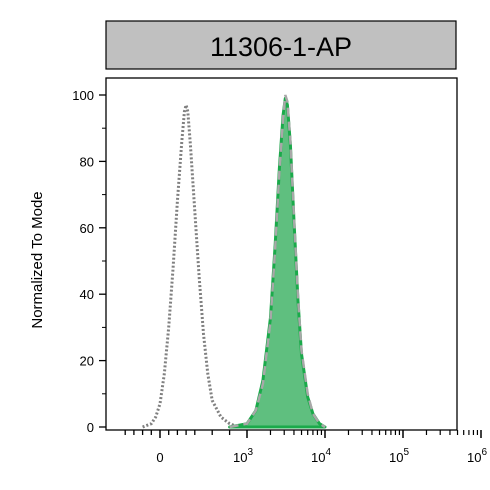  I want to click on series-dashed-histogram, so click(277, 261).